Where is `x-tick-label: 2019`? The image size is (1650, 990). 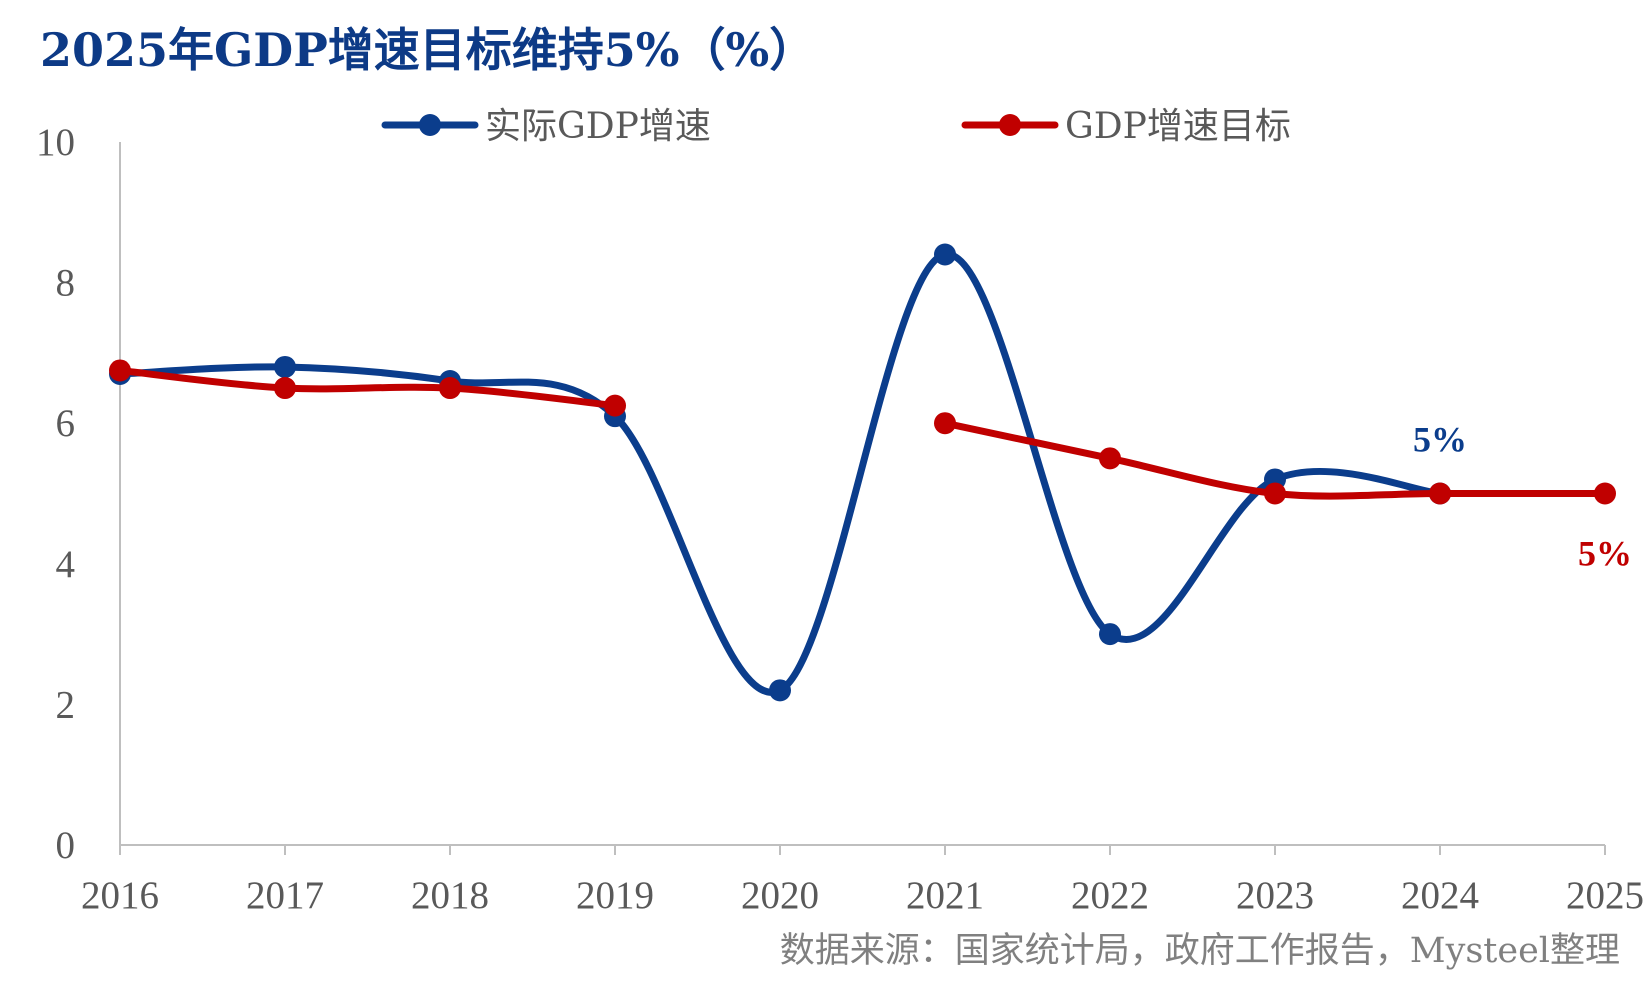
x-tick-label: 2019 is located at coordinates (615, 895).